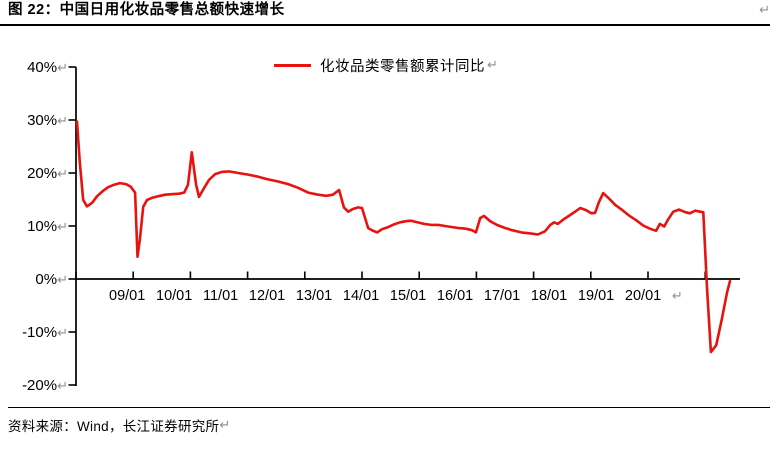 The image size is (778, 456). What do you see at coordinates (361, 295) in the screenshot?
I see `x-axis-label: 14/01` at bounding box center [361, 295].